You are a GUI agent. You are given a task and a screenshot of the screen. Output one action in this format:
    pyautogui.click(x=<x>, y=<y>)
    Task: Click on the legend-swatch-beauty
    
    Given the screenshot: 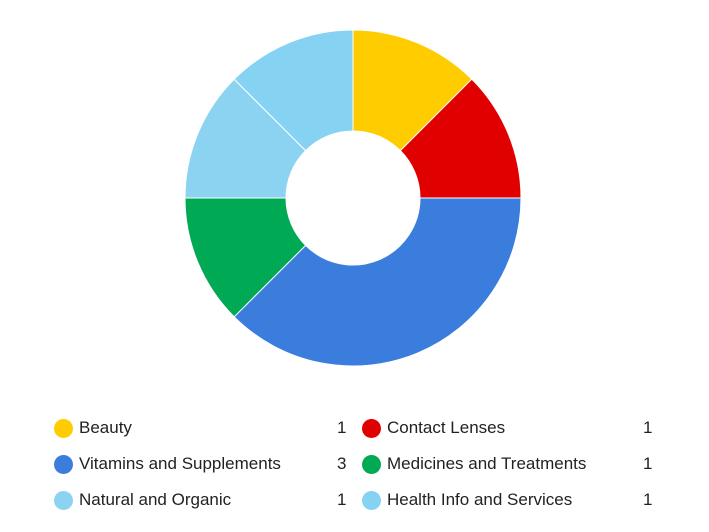 What is the action you would take?
    pyautogui.click(x=63, y=428)
    